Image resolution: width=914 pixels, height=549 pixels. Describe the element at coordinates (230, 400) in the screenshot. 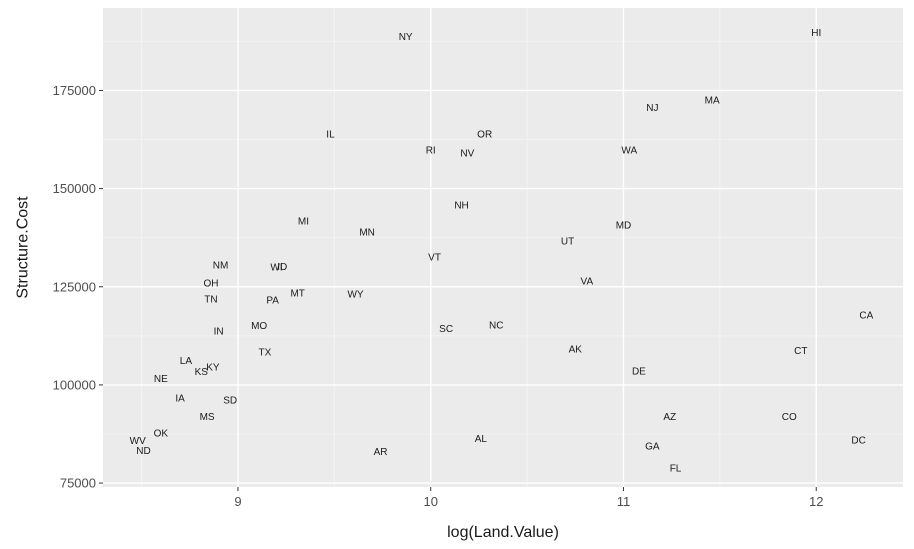

I see `point-label-sd: SD` at that location.